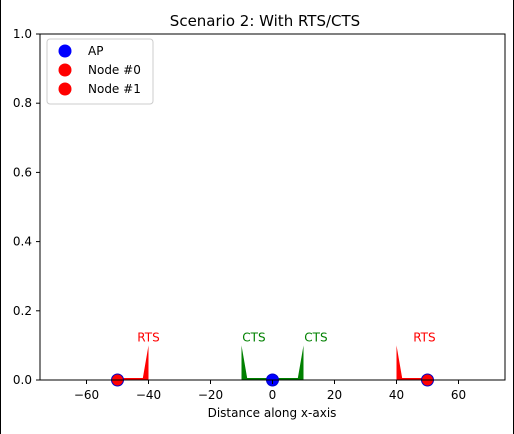 This screenshot has width=514, height=434. I want to click on cts-3-label: CTS, so click(315, 337).